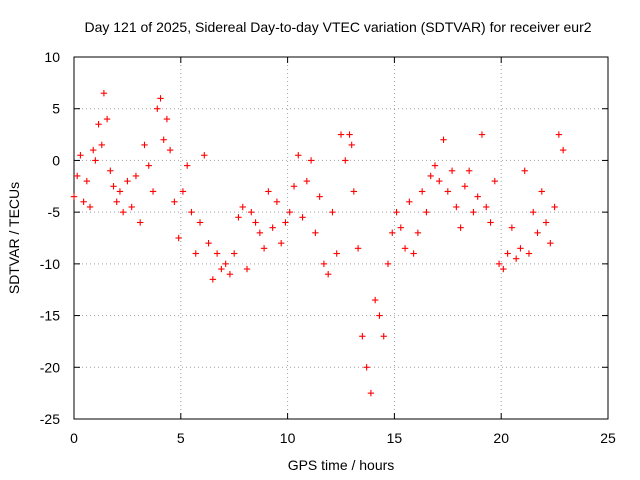 The height and width of the screenshot is (480, 640). Describe the element at coordinates (50, 264) in the screenshot. I see `y-tick-label: -10` at that location.